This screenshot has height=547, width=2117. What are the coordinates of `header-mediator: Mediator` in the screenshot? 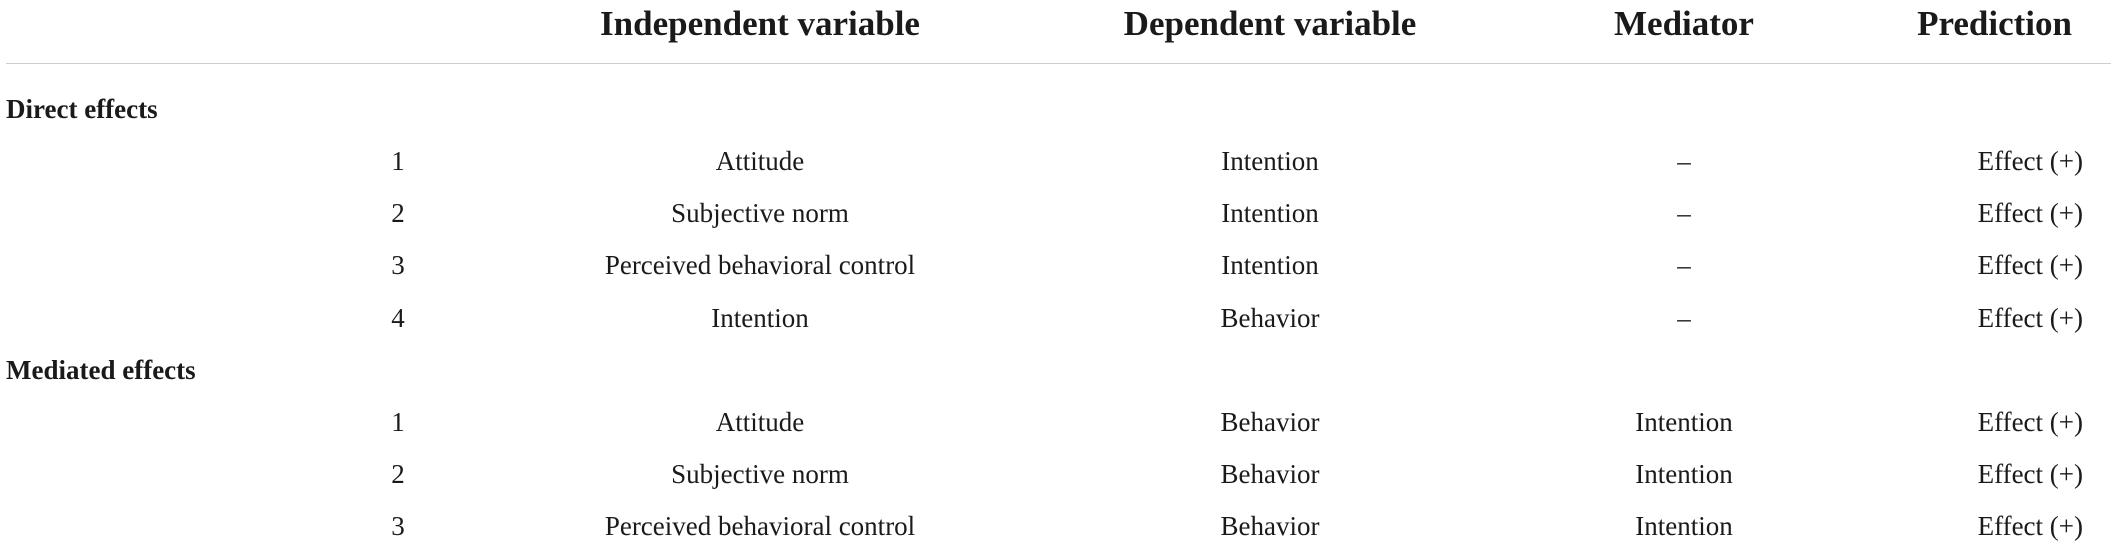 It's located at (1684, 23).